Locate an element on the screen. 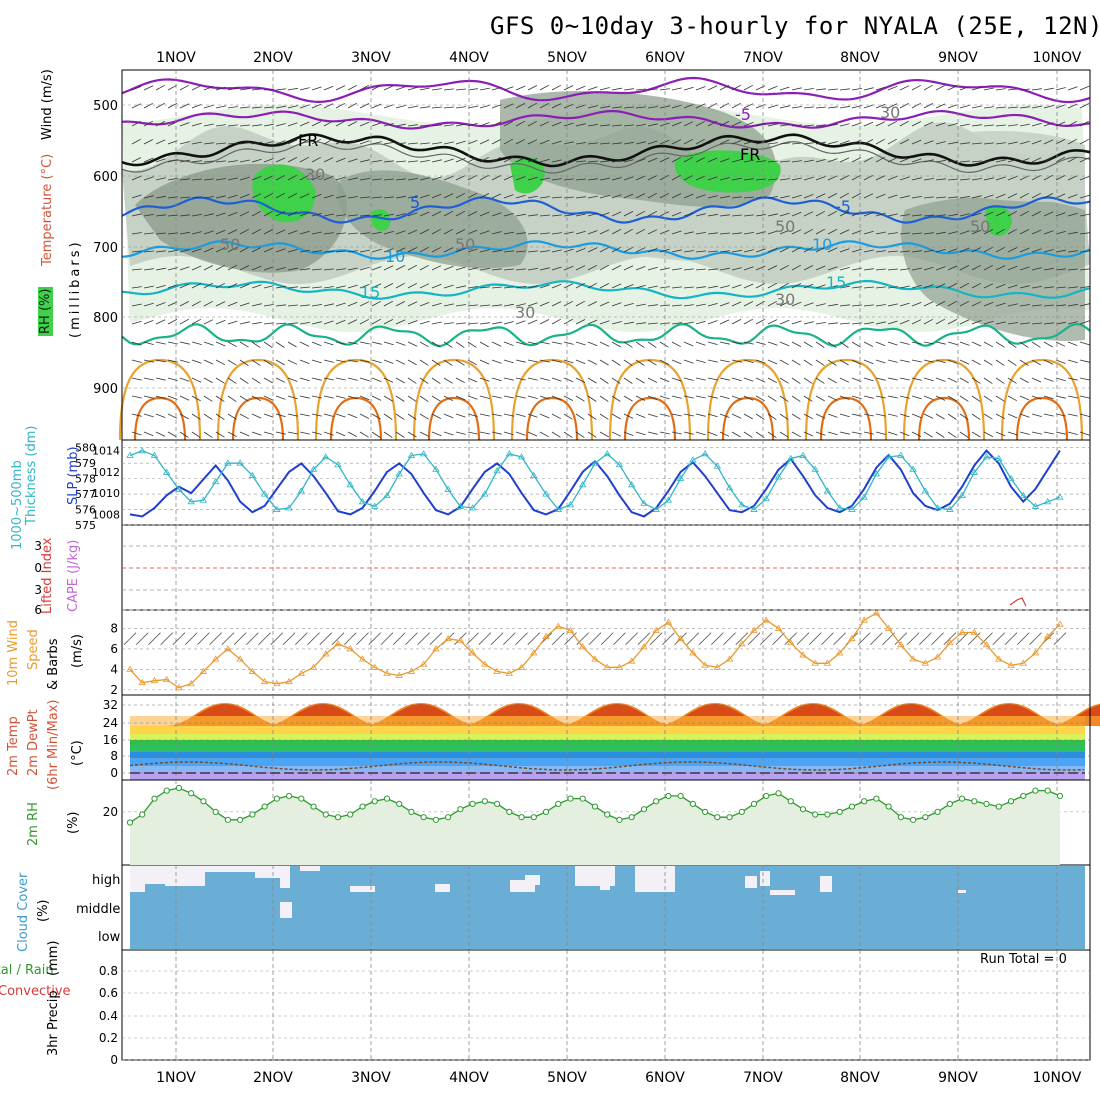  label-barbs: & Barbs is located at coordinates (53, 664).